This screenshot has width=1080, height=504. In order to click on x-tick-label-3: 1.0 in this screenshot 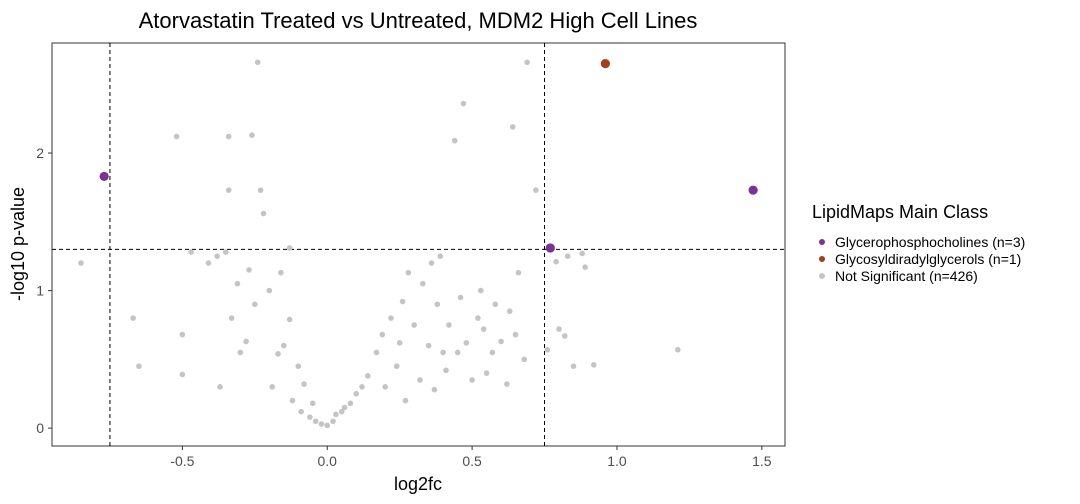, I will do `click(617, 461)`.